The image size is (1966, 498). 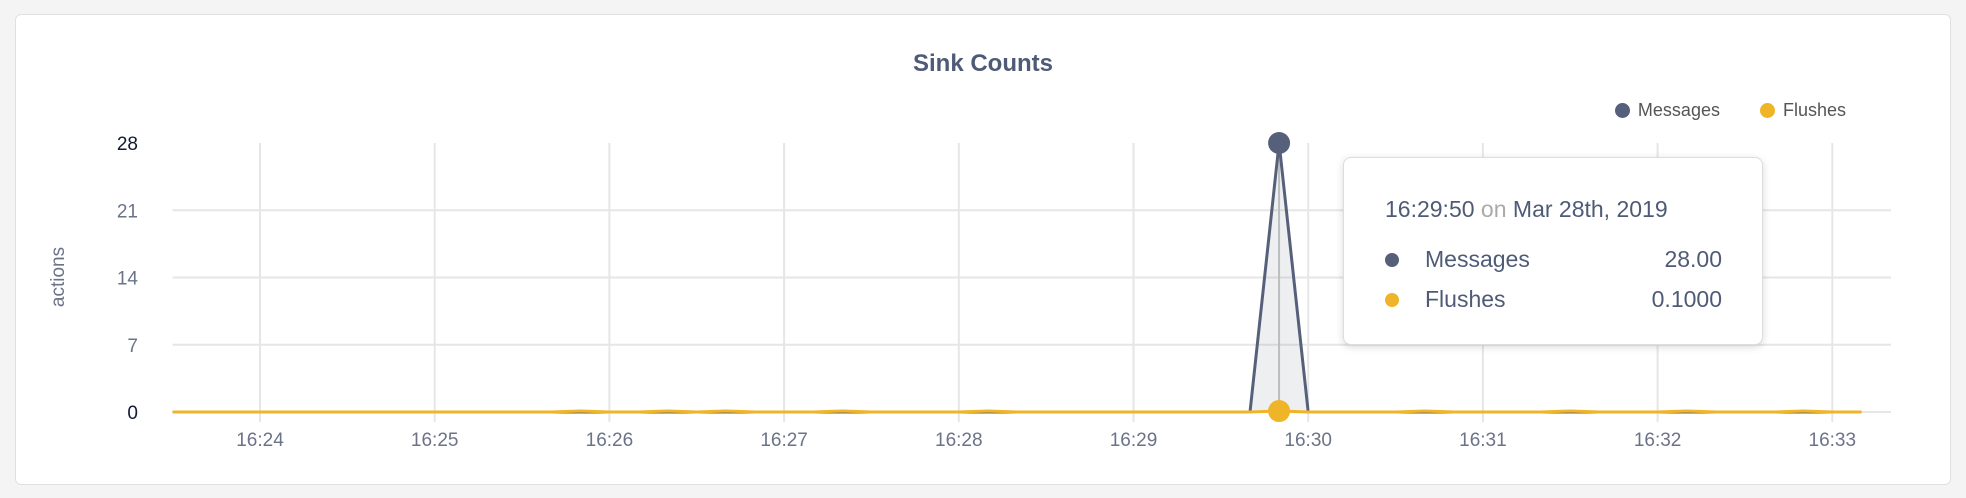 I want to click on tooltip-header: 16:29:50 on Mar 28th, 2019, so click(x=1526, y=209).